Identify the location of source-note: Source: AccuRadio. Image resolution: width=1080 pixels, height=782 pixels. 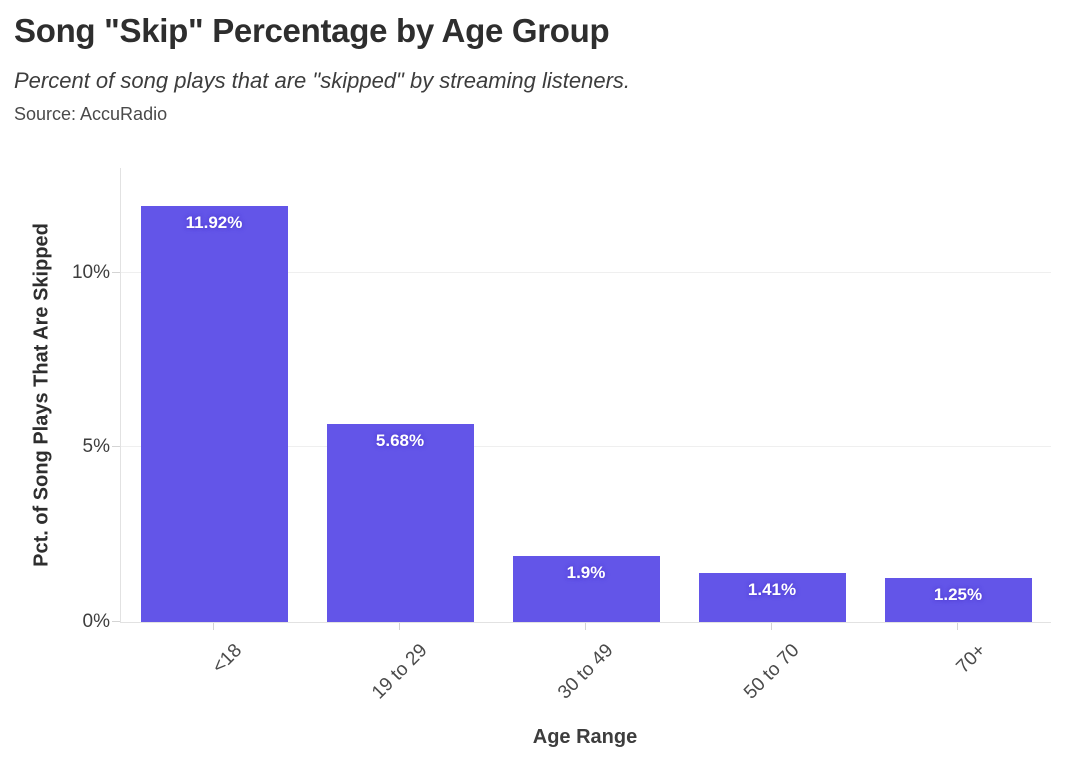
(91, 114).